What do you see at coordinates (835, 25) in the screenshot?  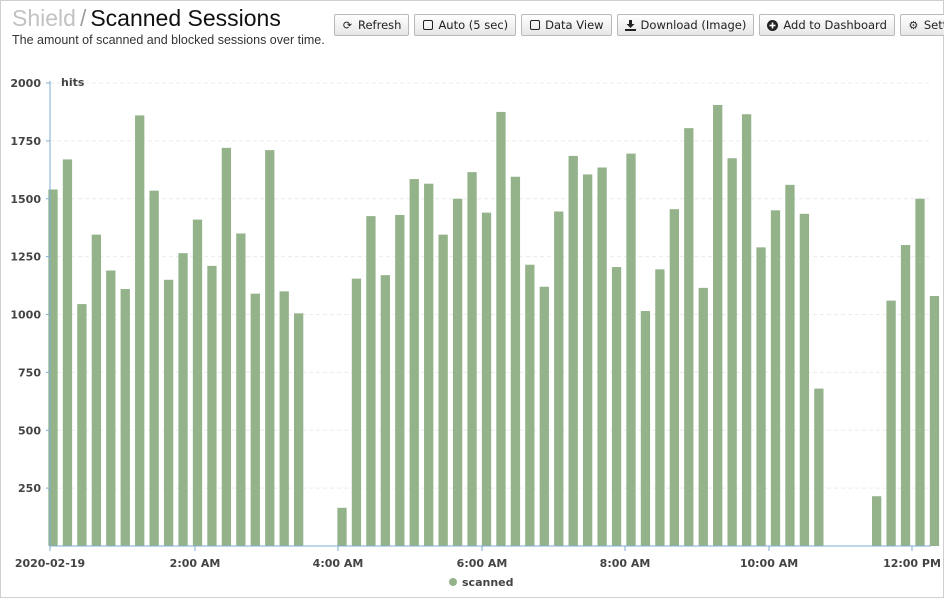 I see `add-dashboard-label: Add to Dashboard` at bounding box center [835, 25].